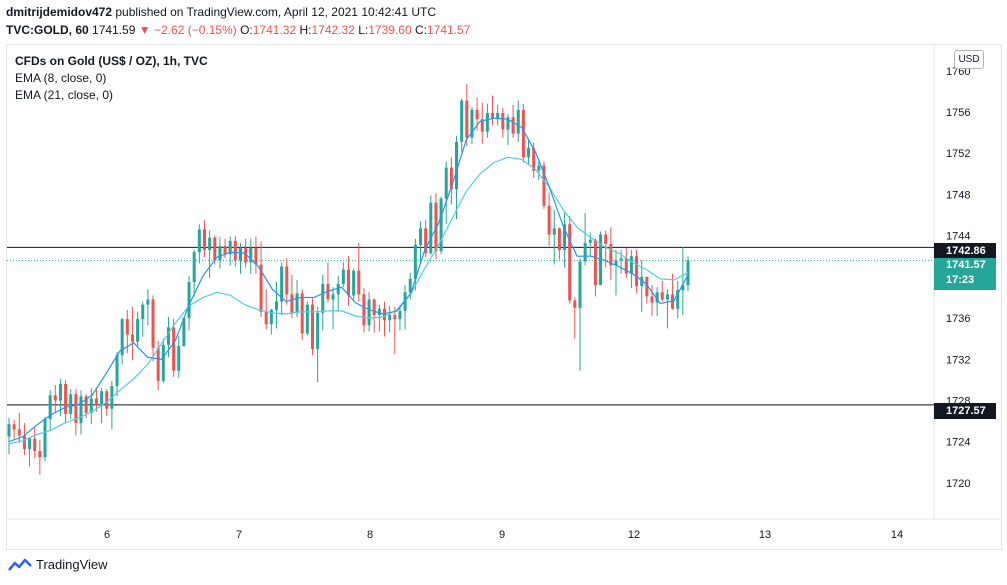 Image resolution: width=1007 pixels, height=585 pixels. Describe the element at coordinates (114, 30) in the screenshot. I see `current-price: 1741.59` at that location.